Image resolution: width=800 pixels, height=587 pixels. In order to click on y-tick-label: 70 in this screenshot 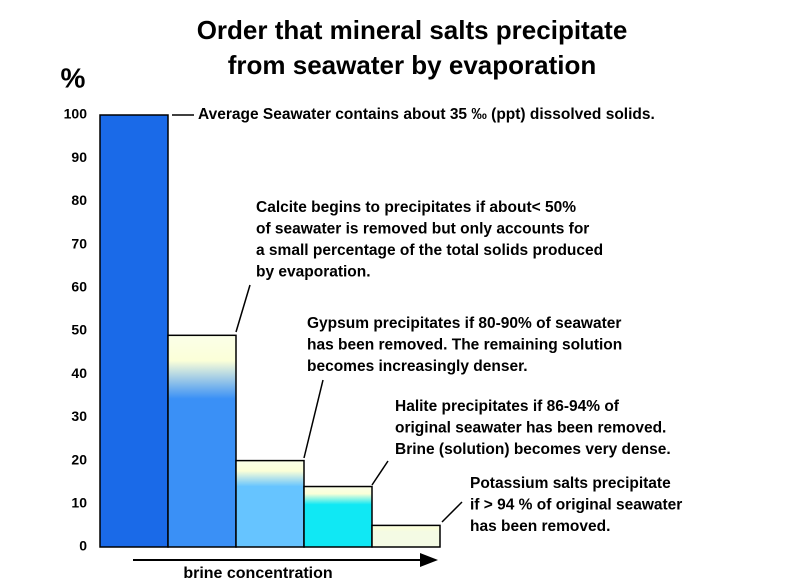, I will do `click(79, 243)`.